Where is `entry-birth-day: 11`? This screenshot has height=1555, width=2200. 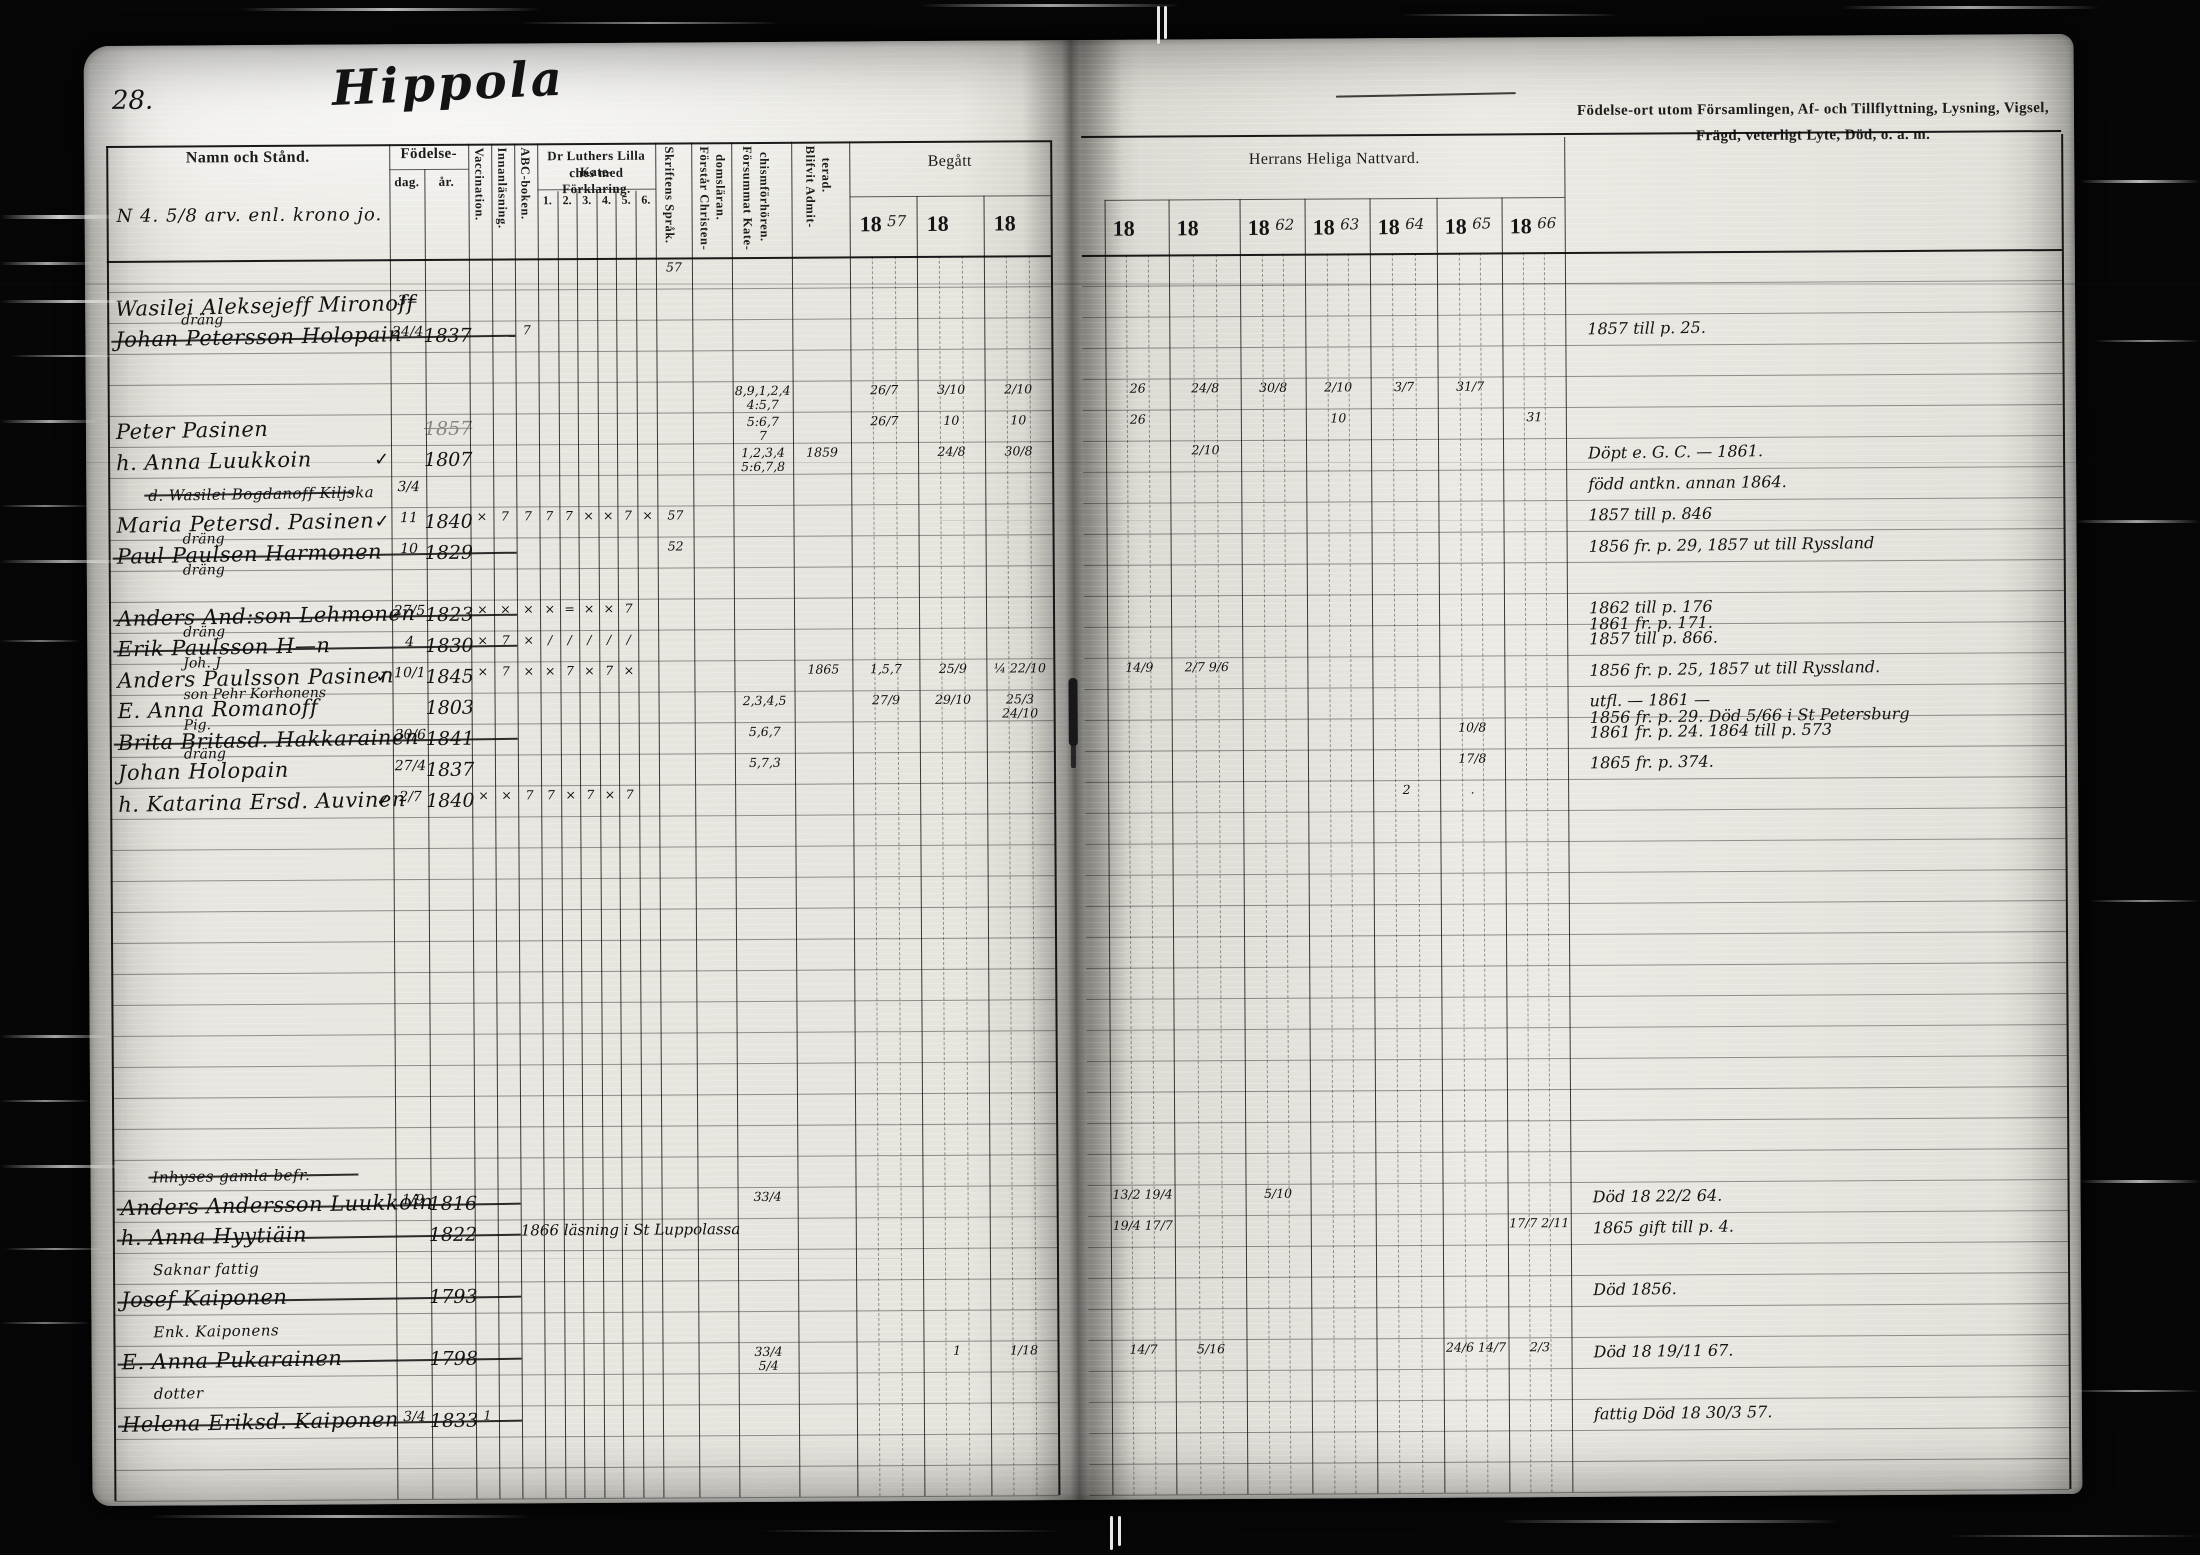
entry-birth-day: 11 is located at coordinates (408, 518).